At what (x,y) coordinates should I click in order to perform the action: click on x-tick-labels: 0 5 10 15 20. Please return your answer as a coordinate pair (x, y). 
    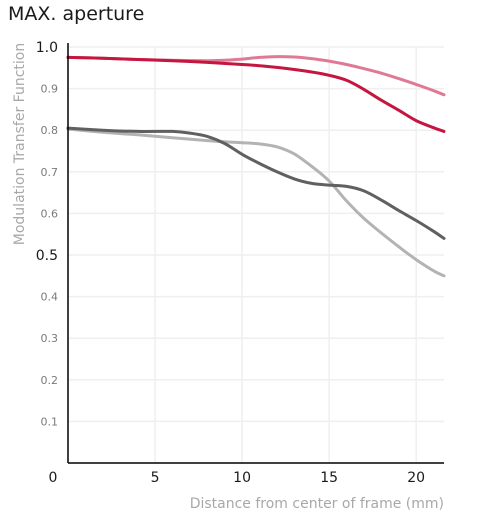
    Looking at the image, I should click on (237, 478).